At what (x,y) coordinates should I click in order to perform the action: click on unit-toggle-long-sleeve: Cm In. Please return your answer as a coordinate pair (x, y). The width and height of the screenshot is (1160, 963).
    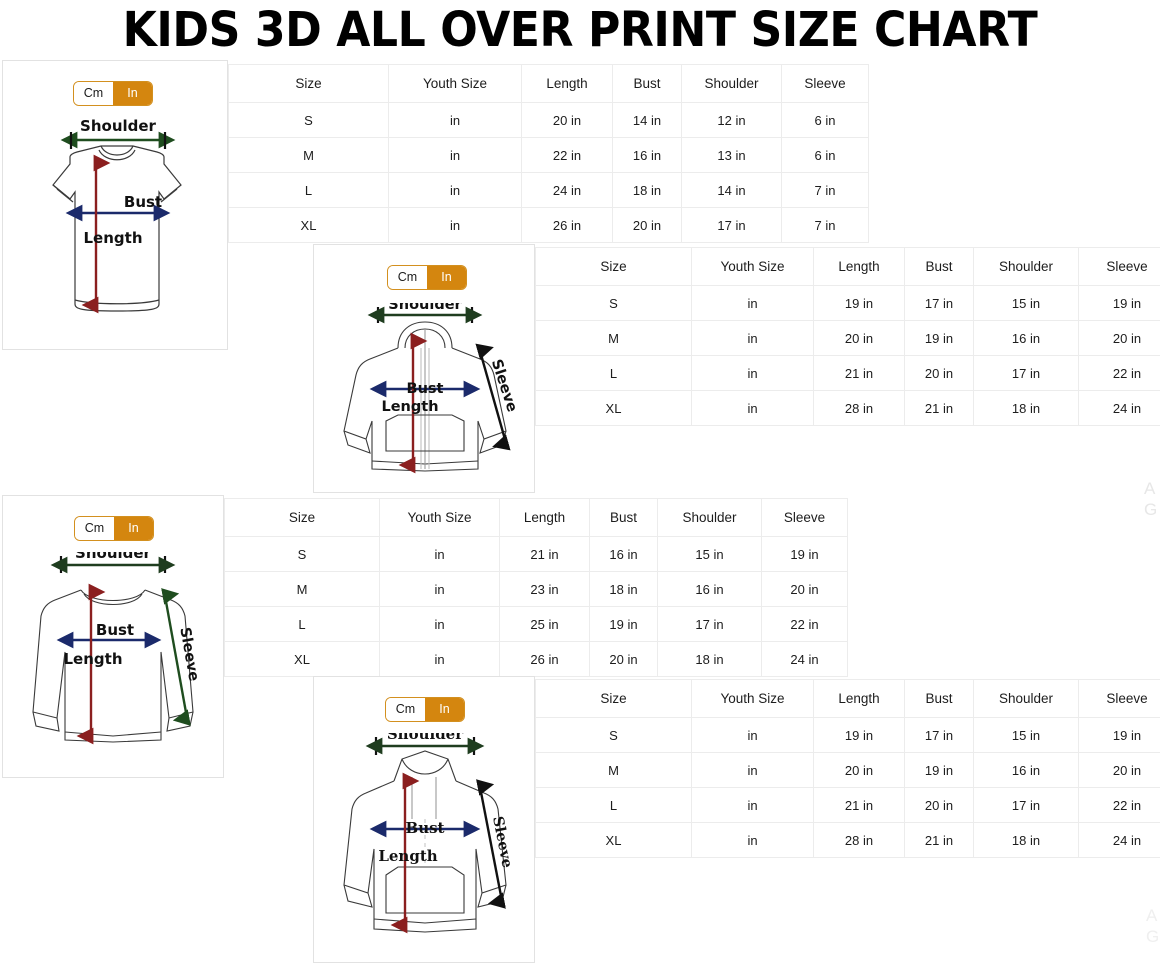
    Looking at the image, I should click on (114, 528).